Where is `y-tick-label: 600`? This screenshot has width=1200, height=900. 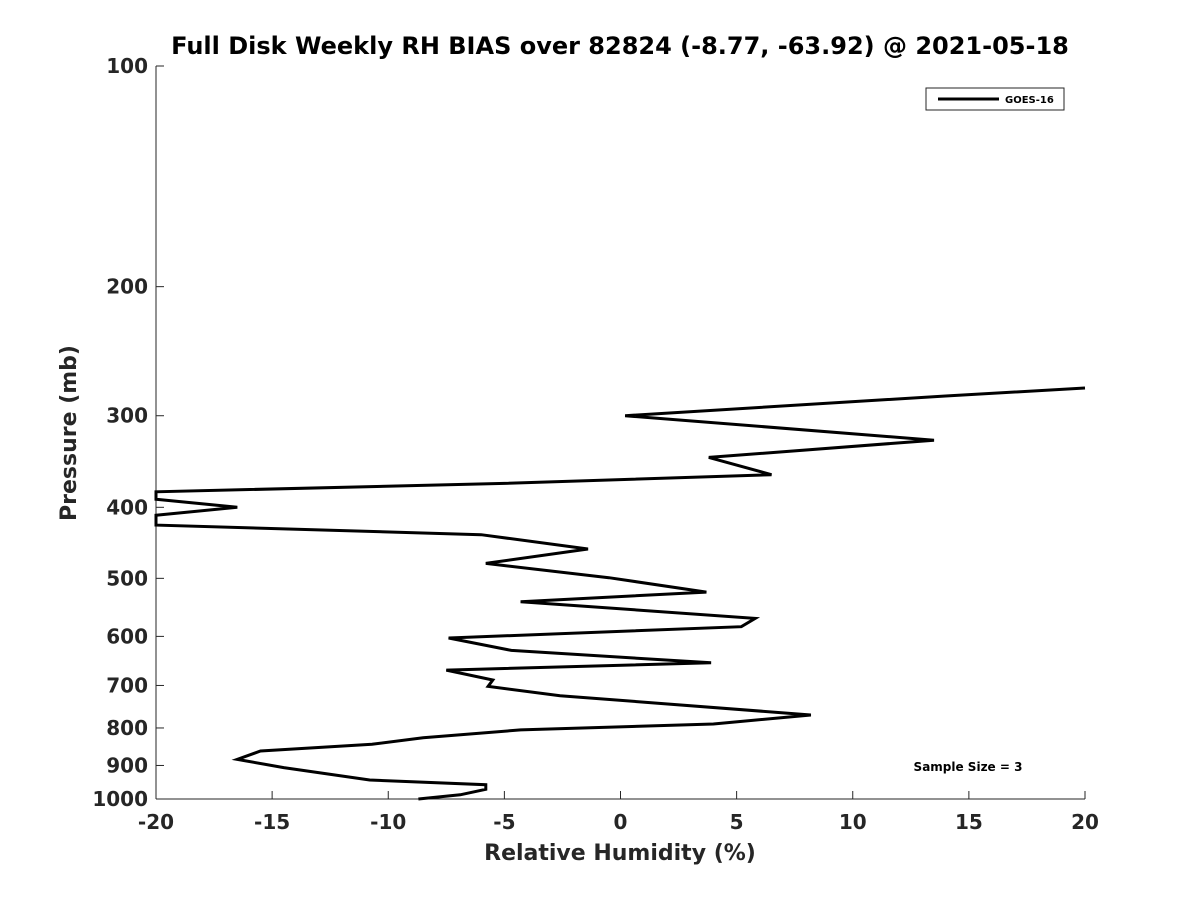 y-tick-label: 600 is located at coordinates (127, 636).